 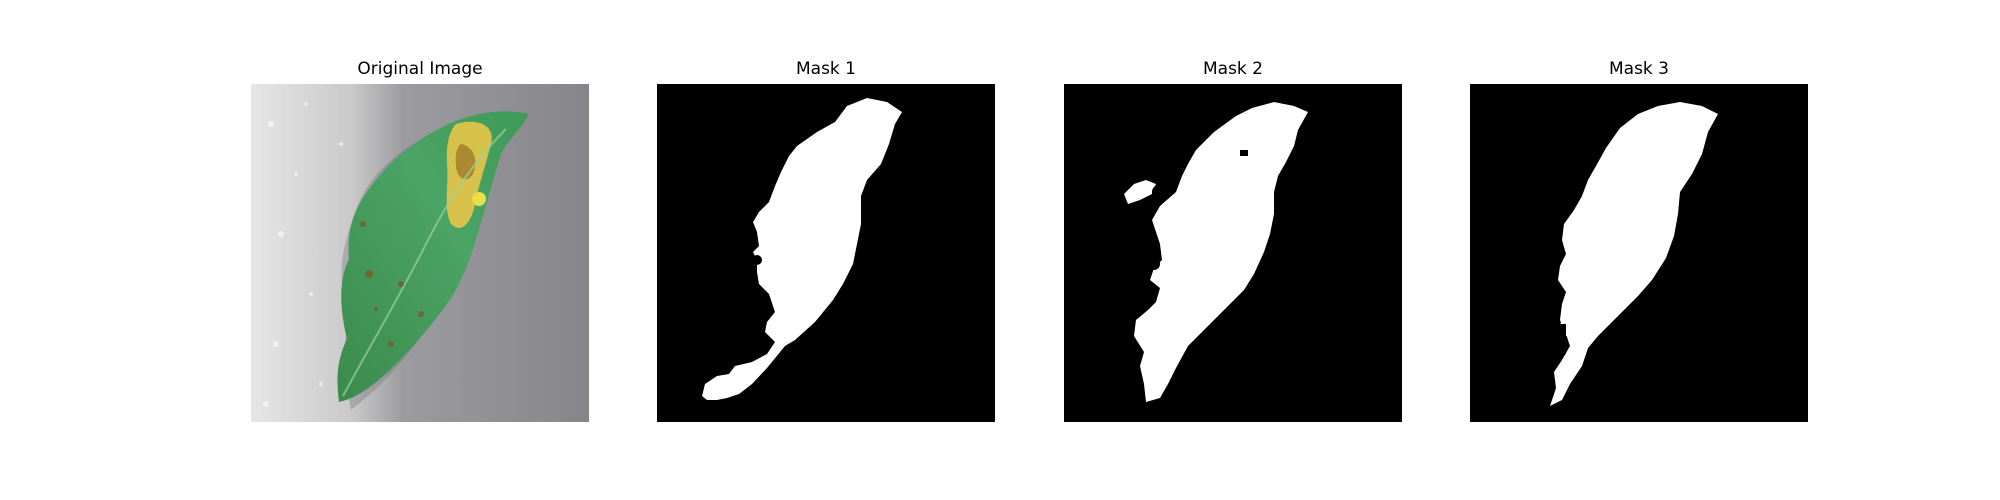 I want to click on mask-3-graphic, so click(x=1639, y=253).